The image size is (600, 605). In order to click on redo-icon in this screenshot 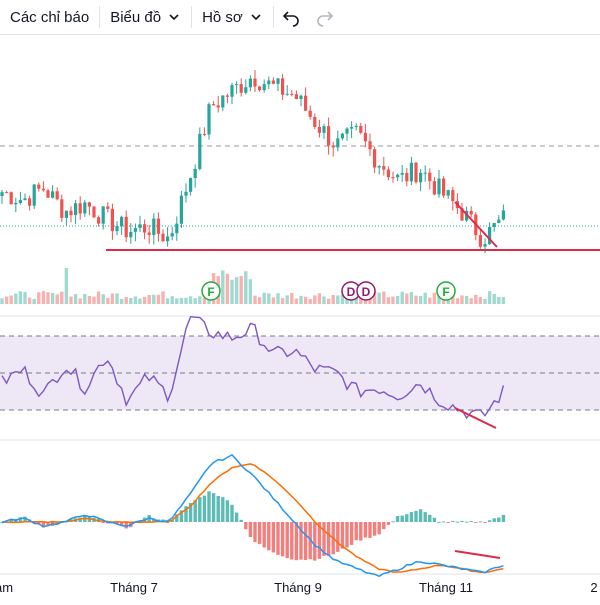, I will do `click(325, 19)`.